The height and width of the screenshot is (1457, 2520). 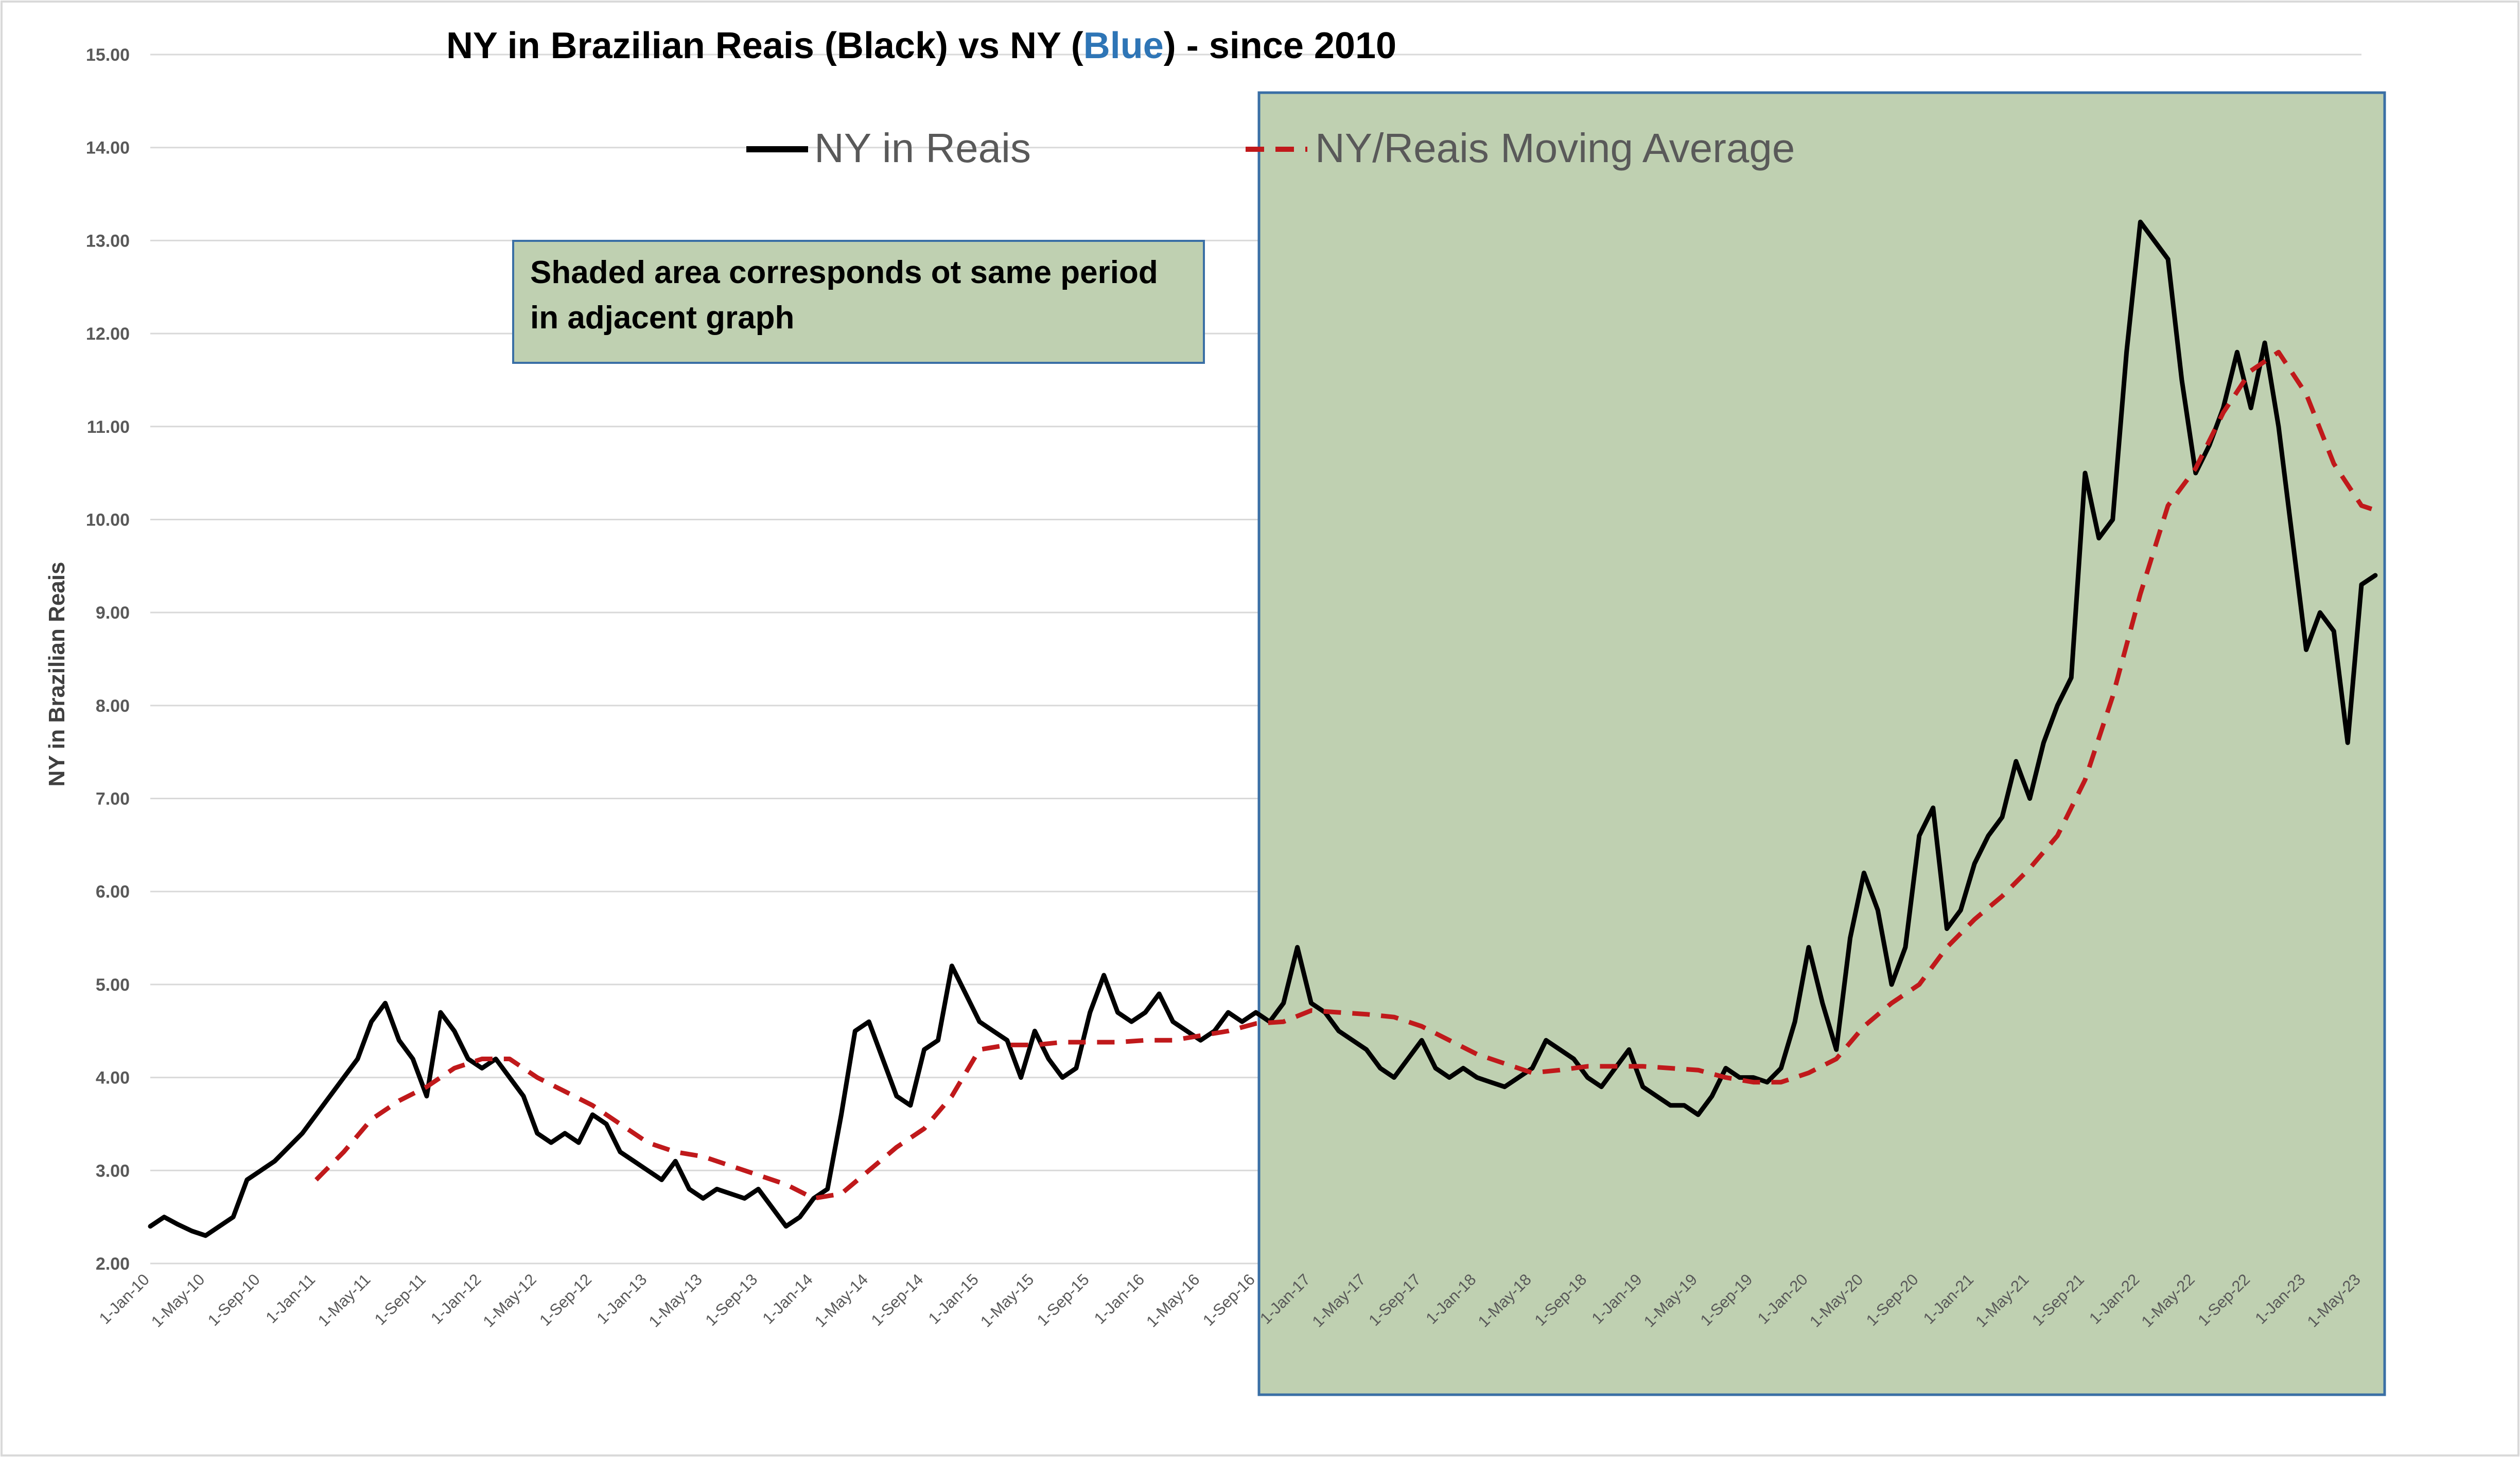 What do you see at coordinates (113, 799) in the screenshot?
I see `y-tick-label-5: 7.00` at bounding box center [113, 799].